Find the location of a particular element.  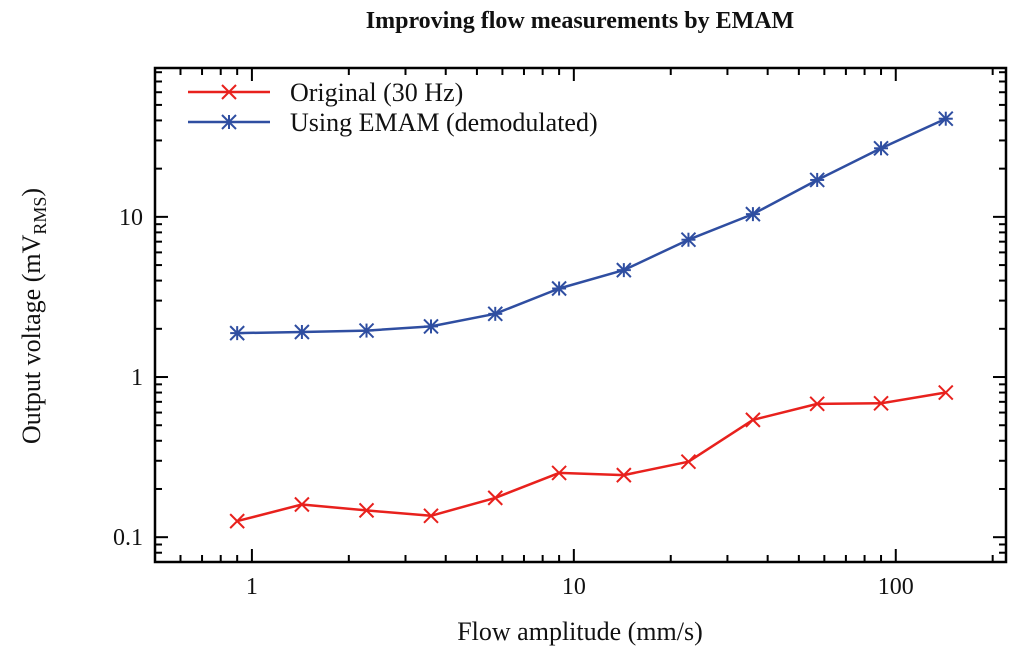

x-tick-label: 100 is located at coordinates (896, 587).